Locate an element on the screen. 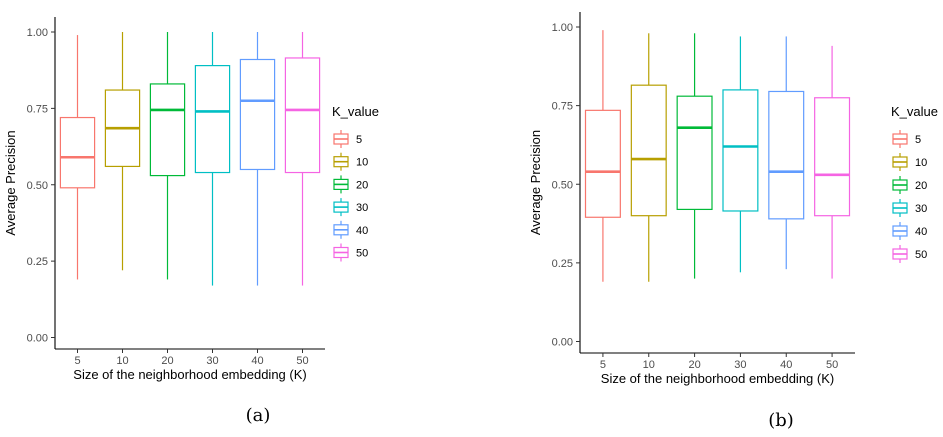  panel-caption: (b) is located at coordinates (781, 420).